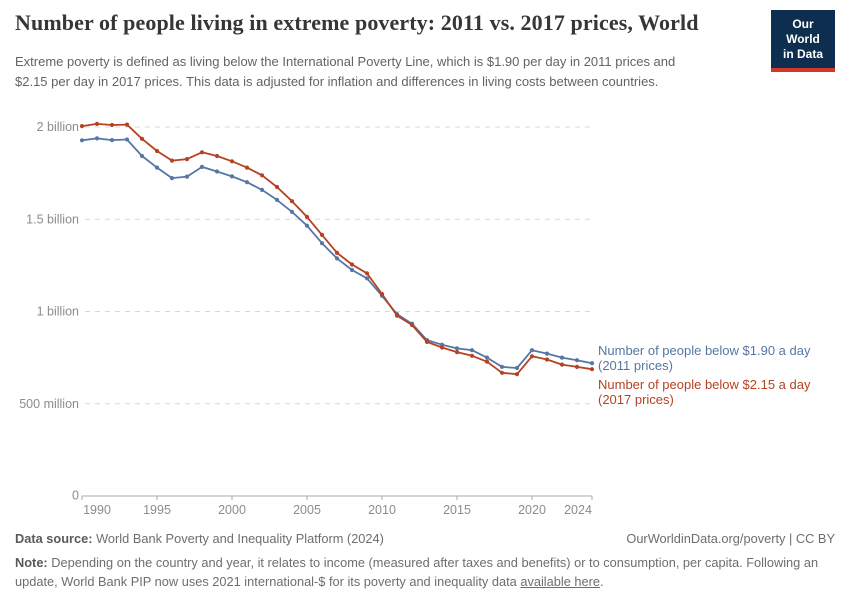 The width and height of the screenshot is (850, 600). Describe the element at coordinates (457, 510) in the screenshot. I see `x-tick-label: 2015` at that location.